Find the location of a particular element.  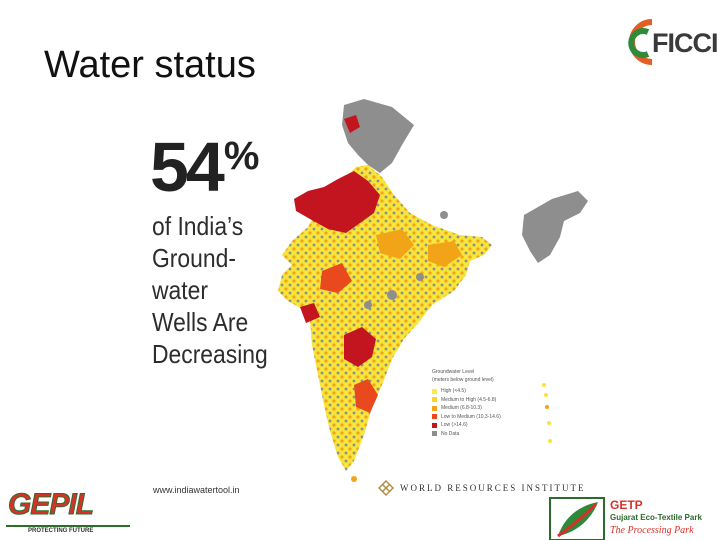

headline-number-value: 54 is located at coordinates (187, 167).